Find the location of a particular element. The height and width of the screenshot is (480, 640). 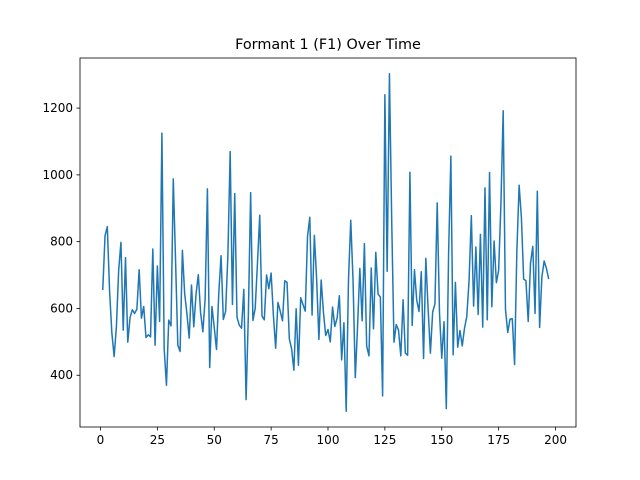

y-tick-label: 400 is located at coordinates (61, 375).